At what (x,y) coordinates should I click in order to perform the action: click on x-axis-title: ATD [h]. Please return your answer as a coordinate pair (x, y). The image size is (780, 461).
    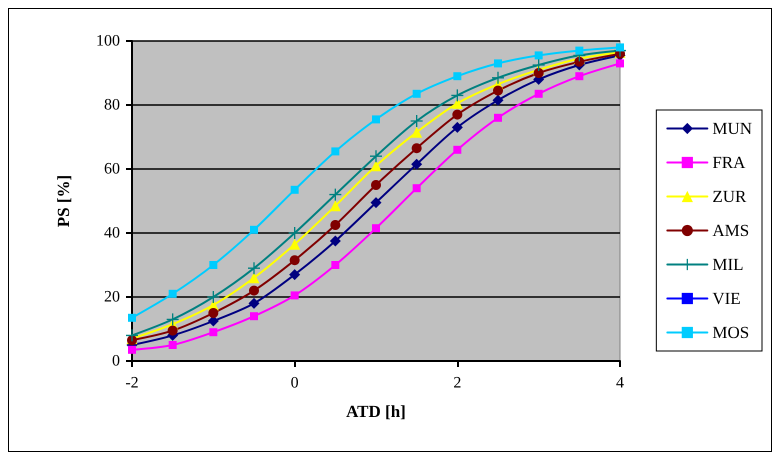
    Looking at the image, I should click on (376, 411).